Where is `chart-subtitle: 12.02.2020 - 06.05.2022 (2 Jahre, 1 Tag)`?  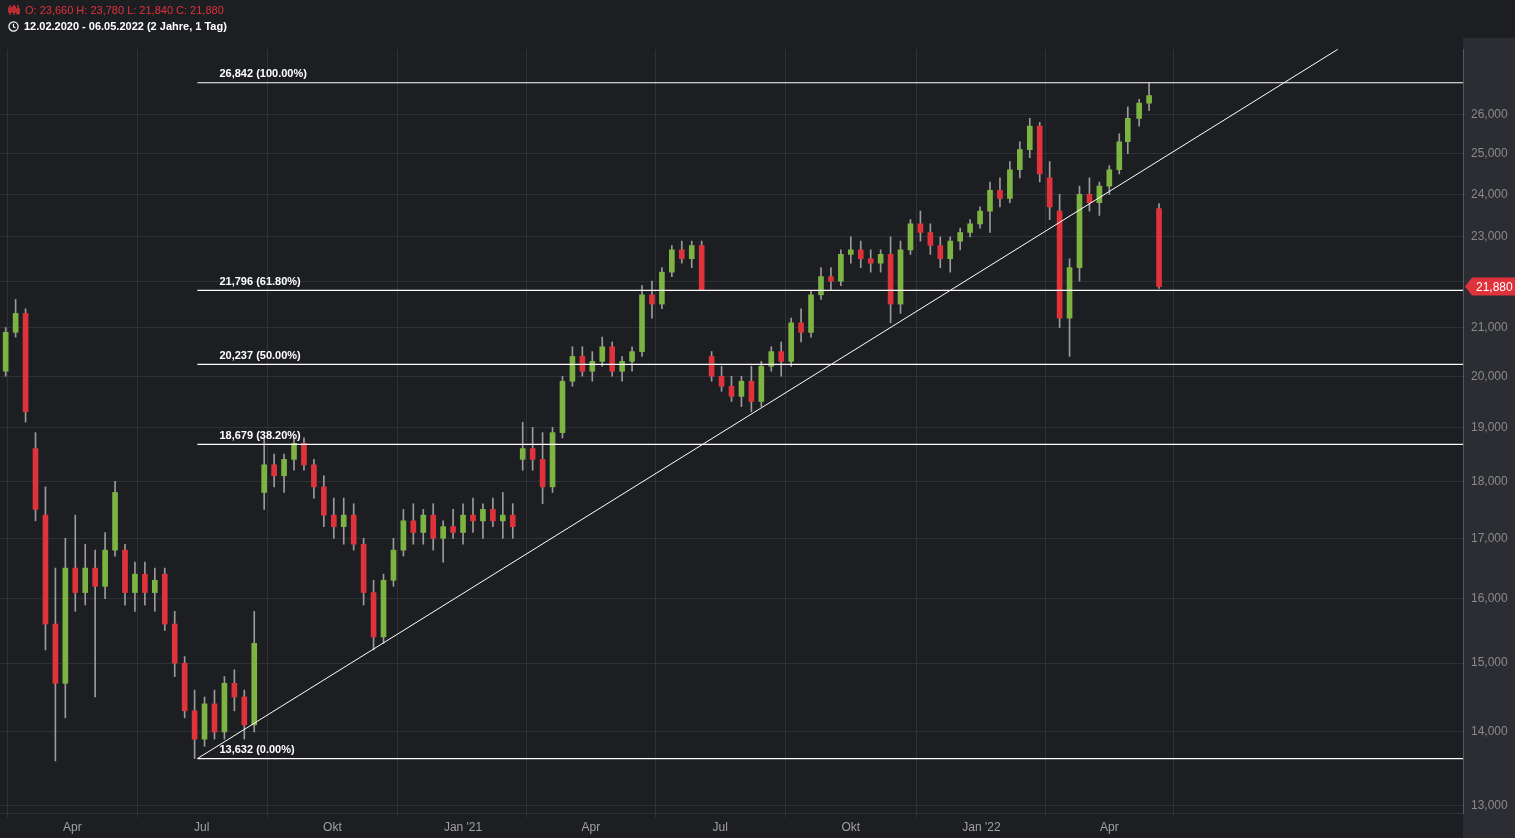 chart-subtitle: 12.02.2020 - 06.05.2022 (2 Jahre, 1 Tag) is located at coordinates (125, 26).